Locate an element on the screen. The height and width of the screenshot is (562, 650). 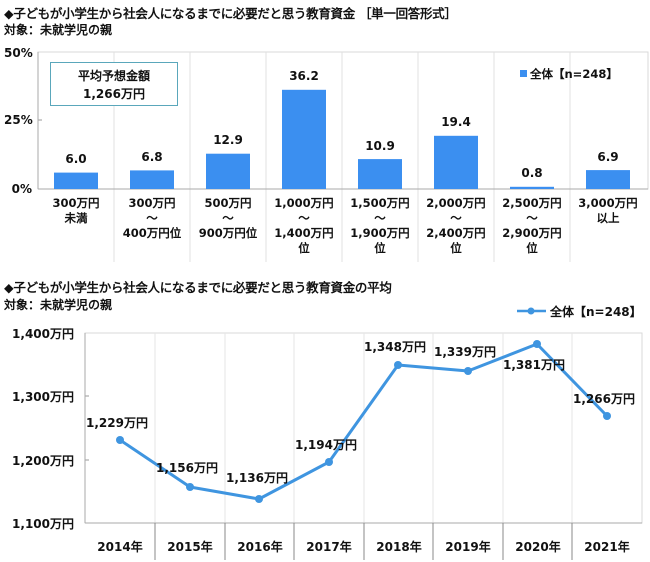
bar-value-label: 6.8 is located at coordinates (152, 157).